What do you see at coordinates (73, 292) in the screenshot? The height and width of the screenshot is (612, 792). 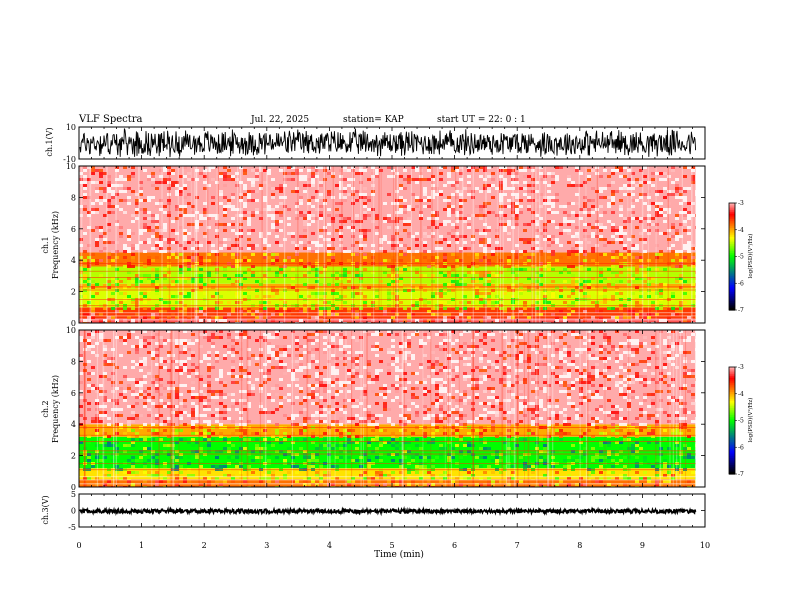 I see `y-tick-label: 2` at bounding box center [73, 292].